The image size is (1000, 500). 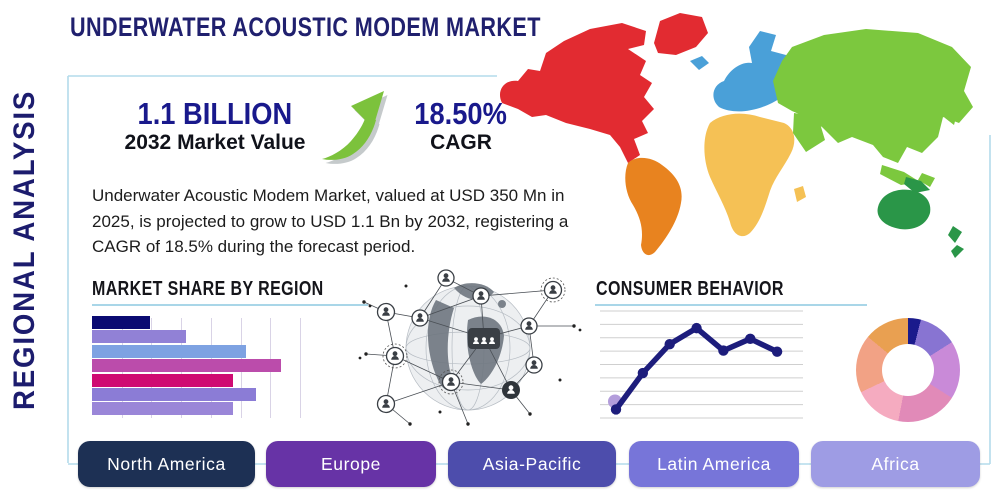 What do you see at coordinates (166, 464) in the screenshot?
I see `region-button-north-america: North America` at bounding box center [166, 464].